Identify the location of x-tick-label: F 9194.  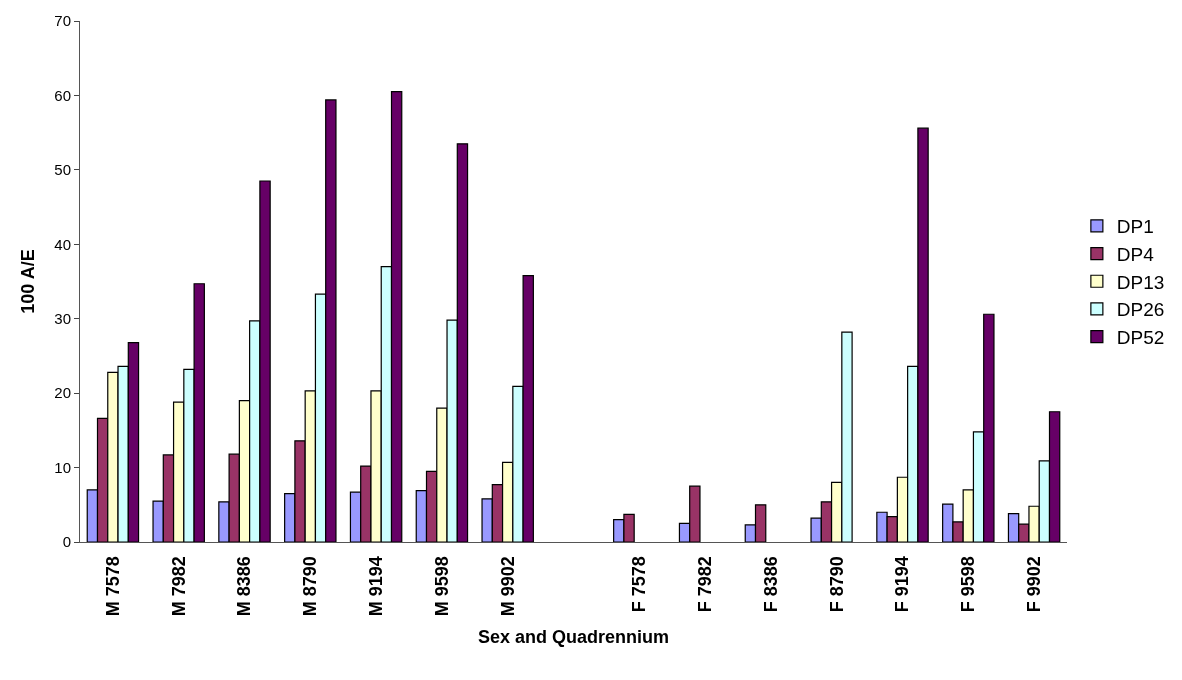
(902, 584).